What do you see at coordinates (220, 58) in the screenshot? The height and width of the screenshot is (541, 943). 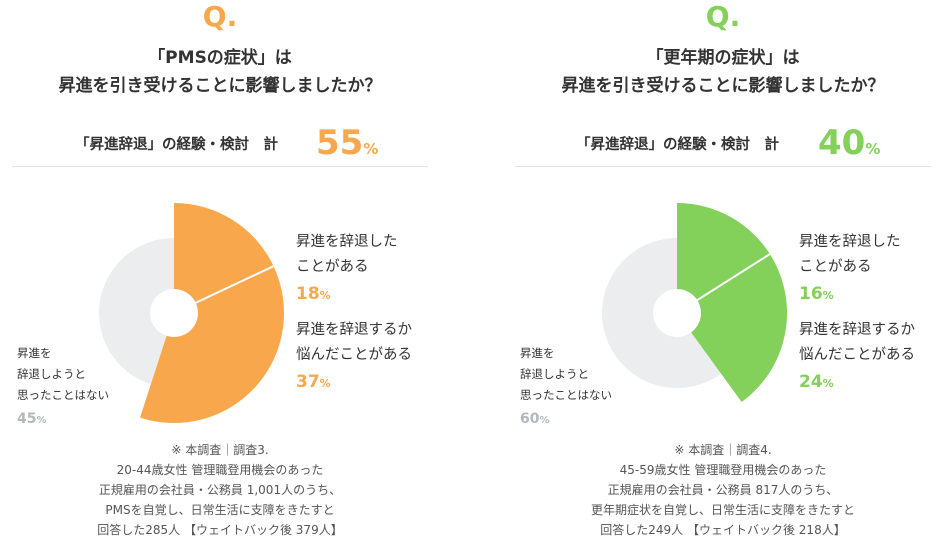 I see `question-line-1: 「PMSの症状」は` at bounding box center [220, 58].